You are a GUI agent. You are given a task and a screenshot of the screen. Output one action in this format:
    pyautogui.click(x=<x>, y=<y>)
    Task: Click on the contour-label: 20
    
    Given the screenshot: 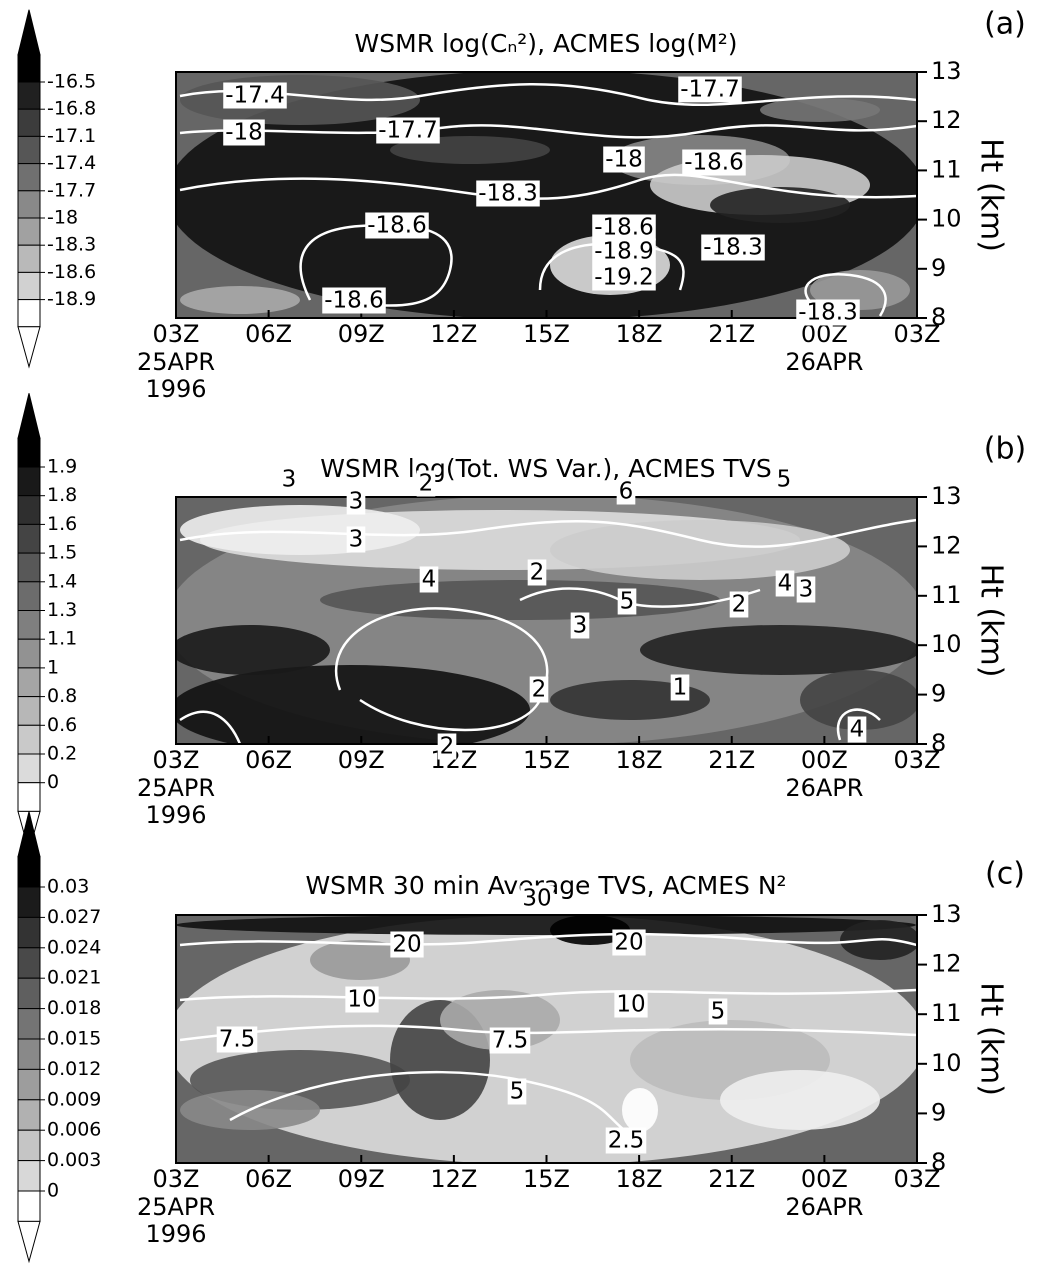 What is the action you would take?
    pyautogui.click(x=406, y=945)
    